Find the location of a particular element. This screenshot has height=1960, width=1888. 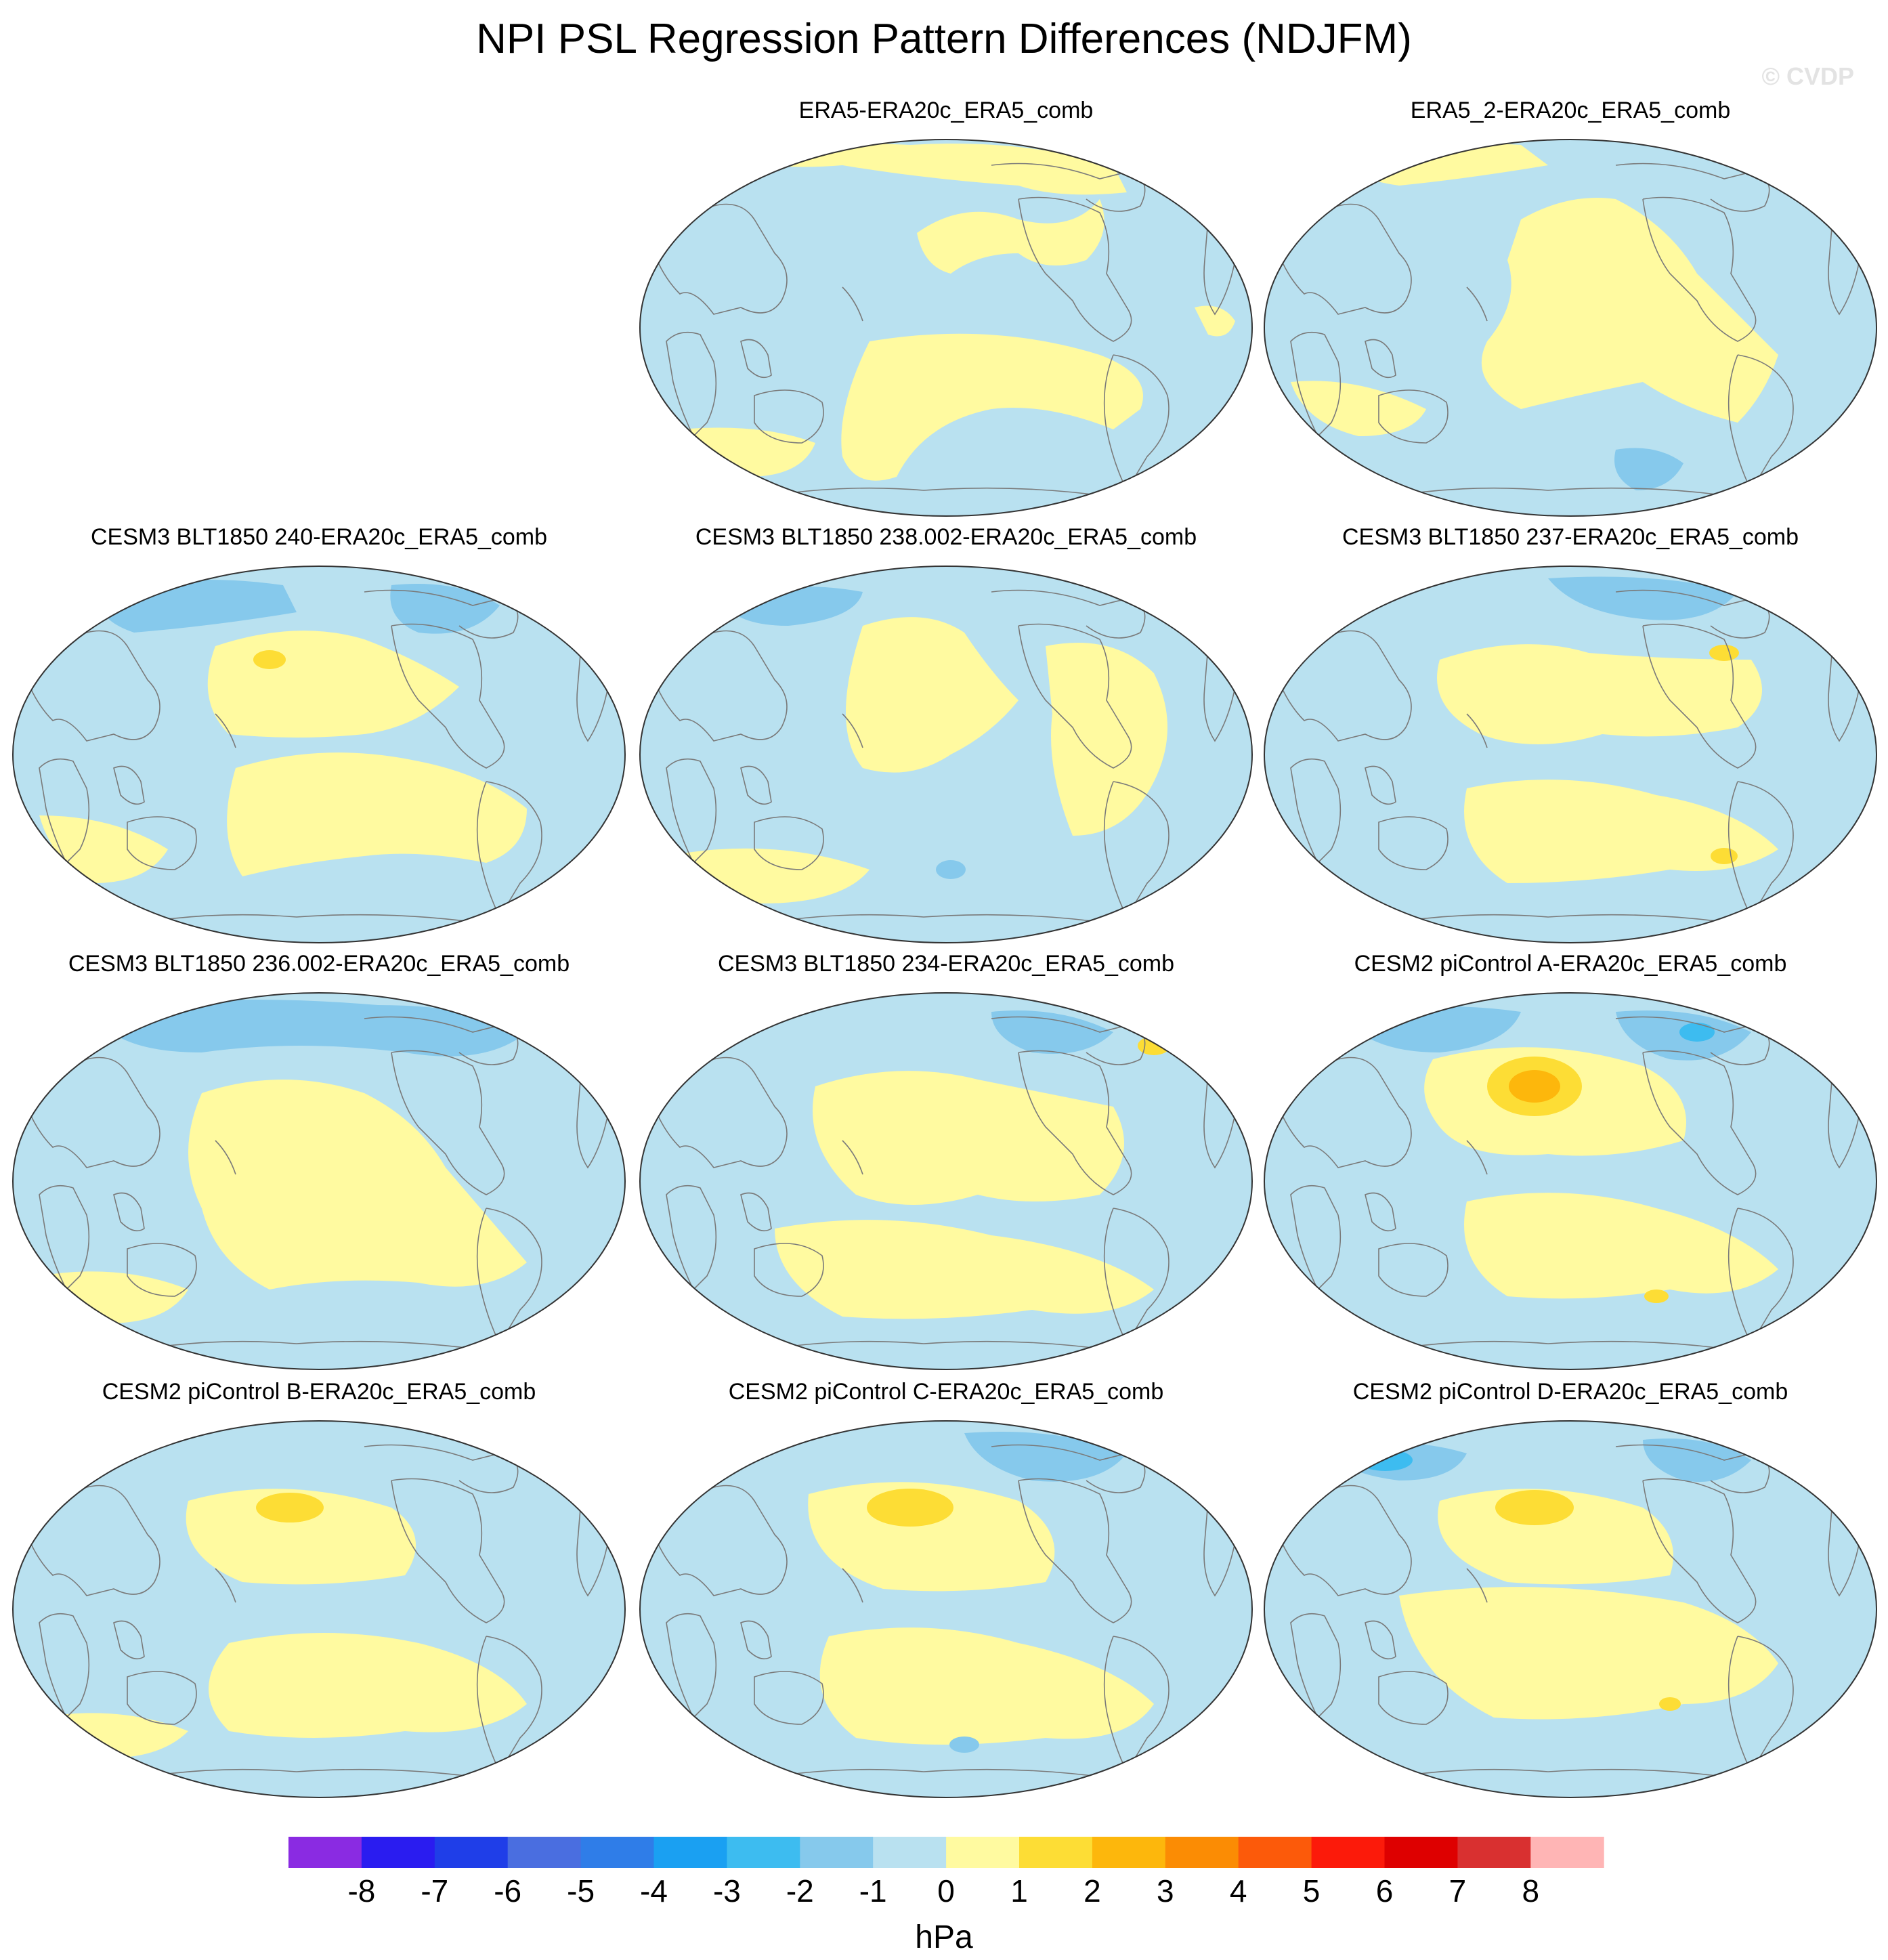

colorbar-tick-label: -1 is located at coordinates (873, 1891).